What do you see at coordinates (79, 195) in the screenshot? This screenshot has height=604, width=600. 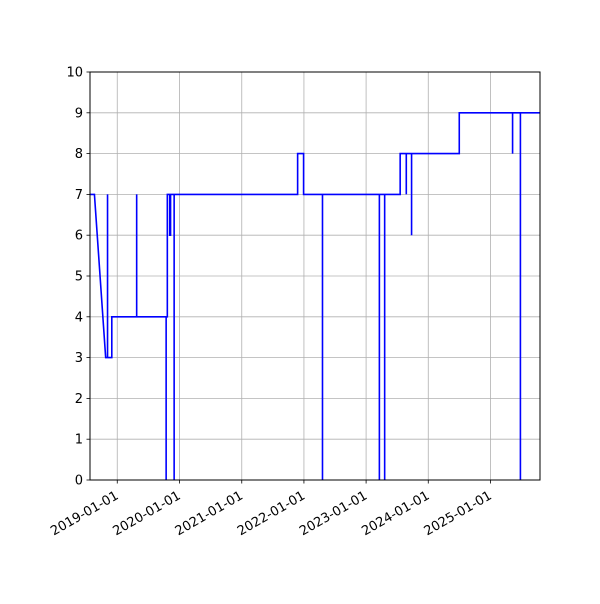 I see `y-tick-label: 7` at bounding box center [79, 195].